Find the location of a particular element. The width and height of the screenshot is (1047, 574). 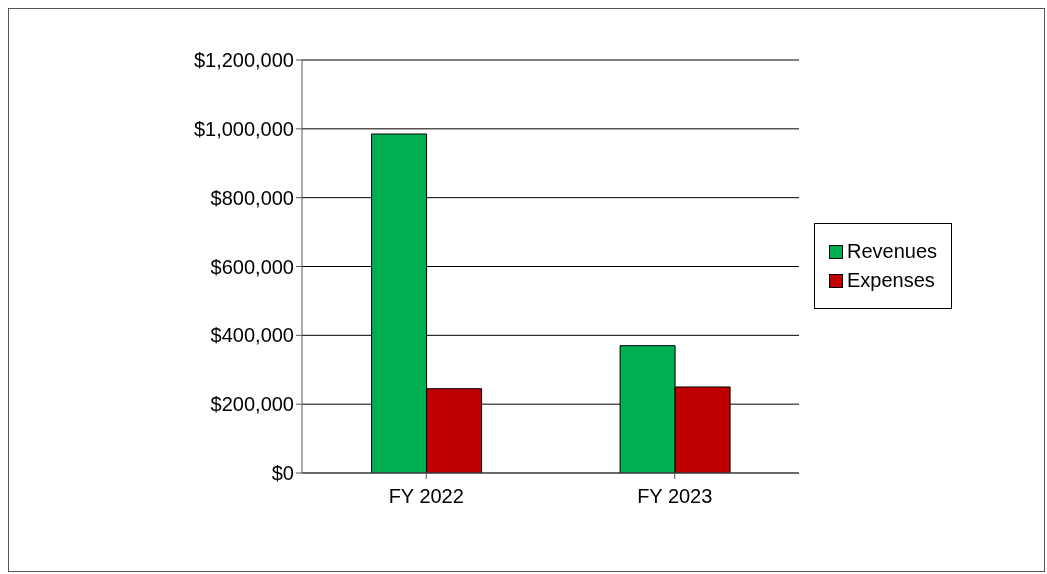

y-tick-label: $600,000 is located at coordinates (252, 266).